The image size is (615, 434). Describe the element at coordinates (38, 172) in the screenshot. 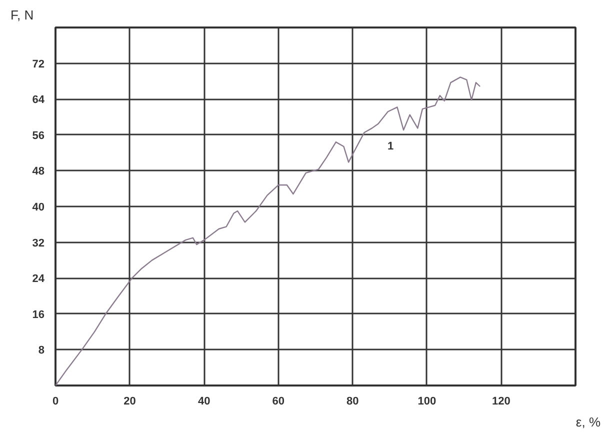

I see `y-tick-label: 48` at that location.